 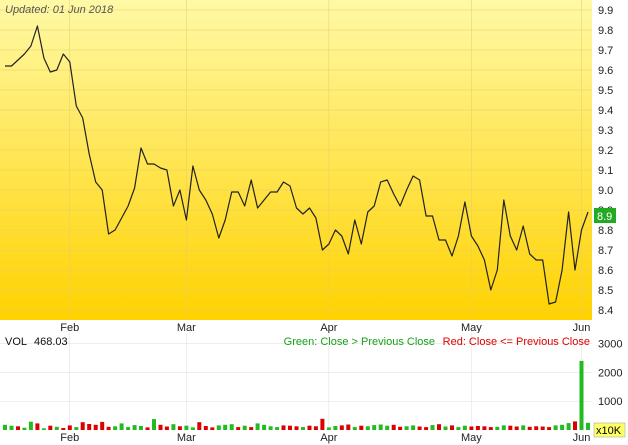 What do you see at coordinates (516, 342) in the screenshot?
I see `red-legend: Red: Close <= Previous Close` at bounding box center [516, 342].